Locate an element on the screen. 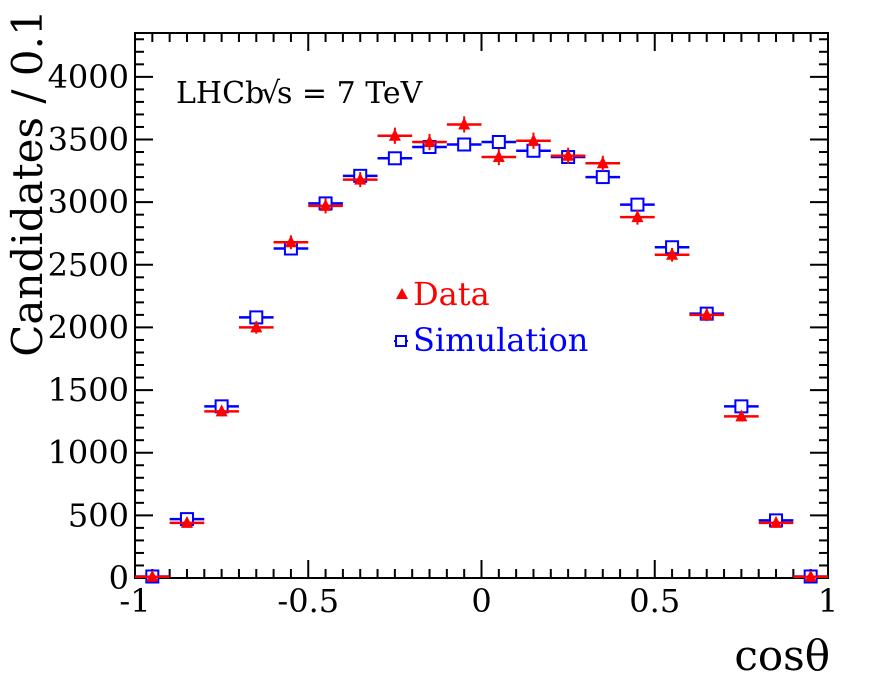  x-tick-label: 0.5 is located at coordinates (654, 601).